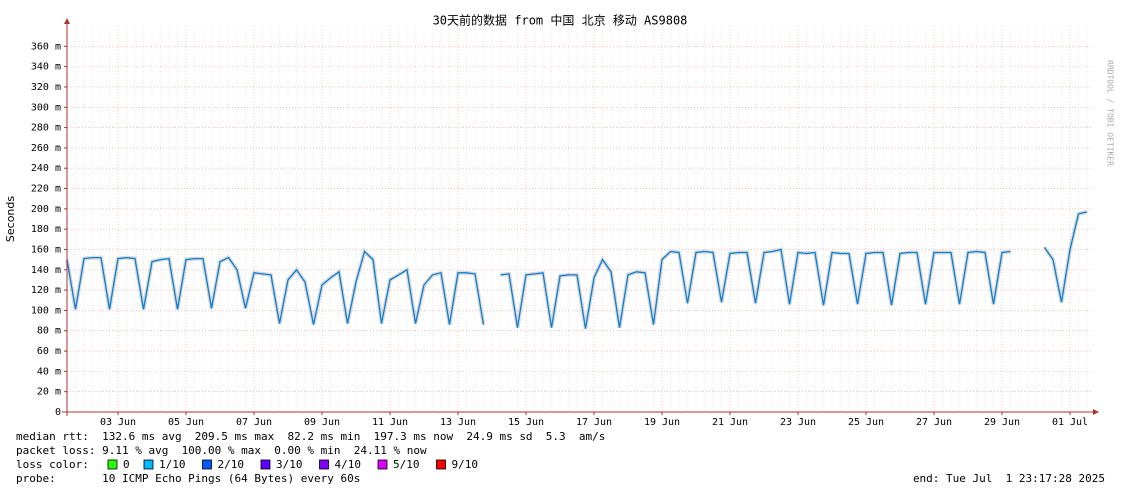 This screenshot has width=1121, height=494. What do you see at coordinates (254, 422) in the screenshot?
I see `x-tick-label: 07 Jun` at bounding box center [254, 422].